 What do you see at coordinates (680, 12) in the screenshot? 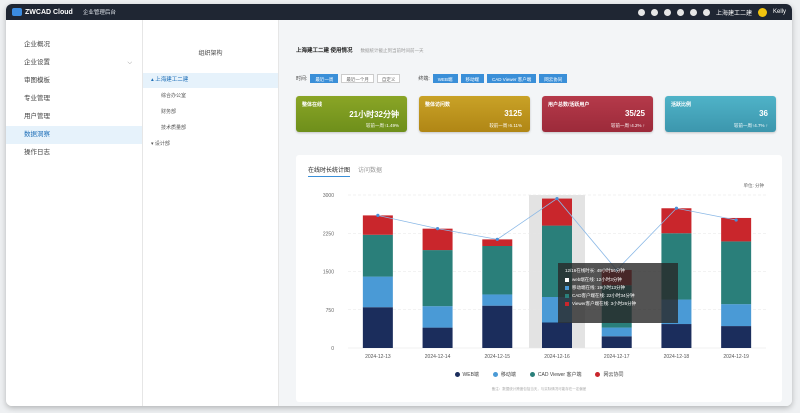
I see `cloud-icon` at bounding box center [680, 12].